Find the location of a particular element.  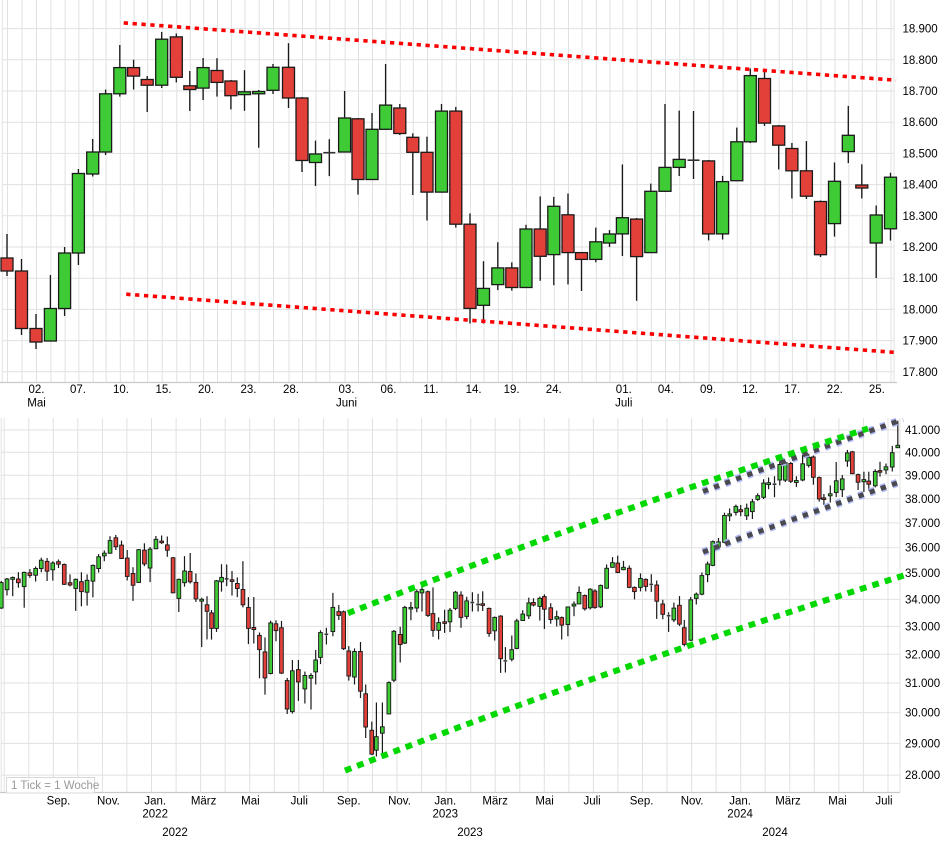

svg-text: 36.000 is located at coordinates (922, 549).